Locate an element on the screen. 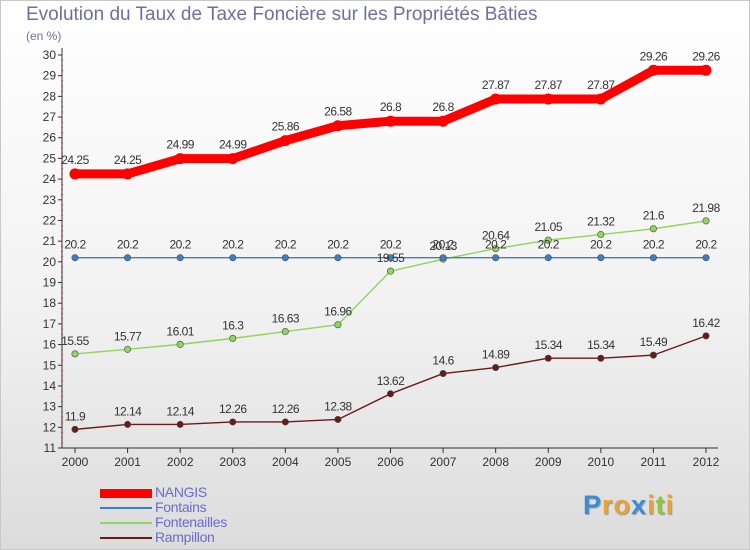  data-label-nangis: 29.26 is located at coordinates (654, 56).